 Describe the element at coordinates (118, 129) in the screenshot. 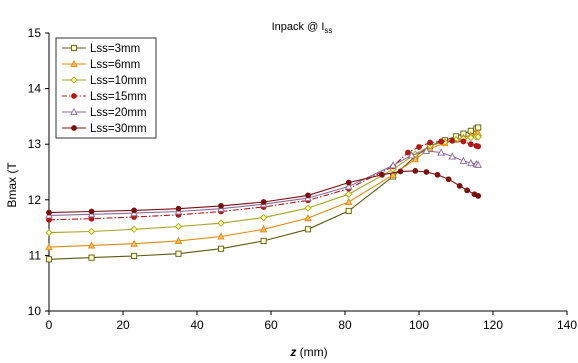

I see `legend-label: Lss=30mm` at that location.